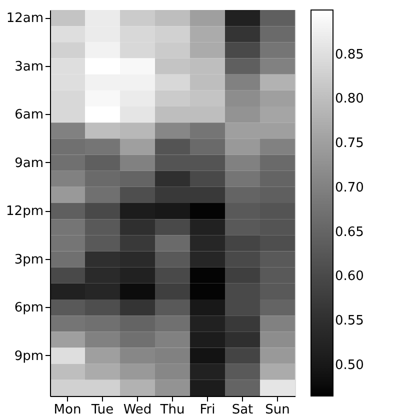 This screenshot has height=417, width=415. Describe the element at coordinates (25, 18) in the screenshot. I see `y-tick-label: 12am` at that location.